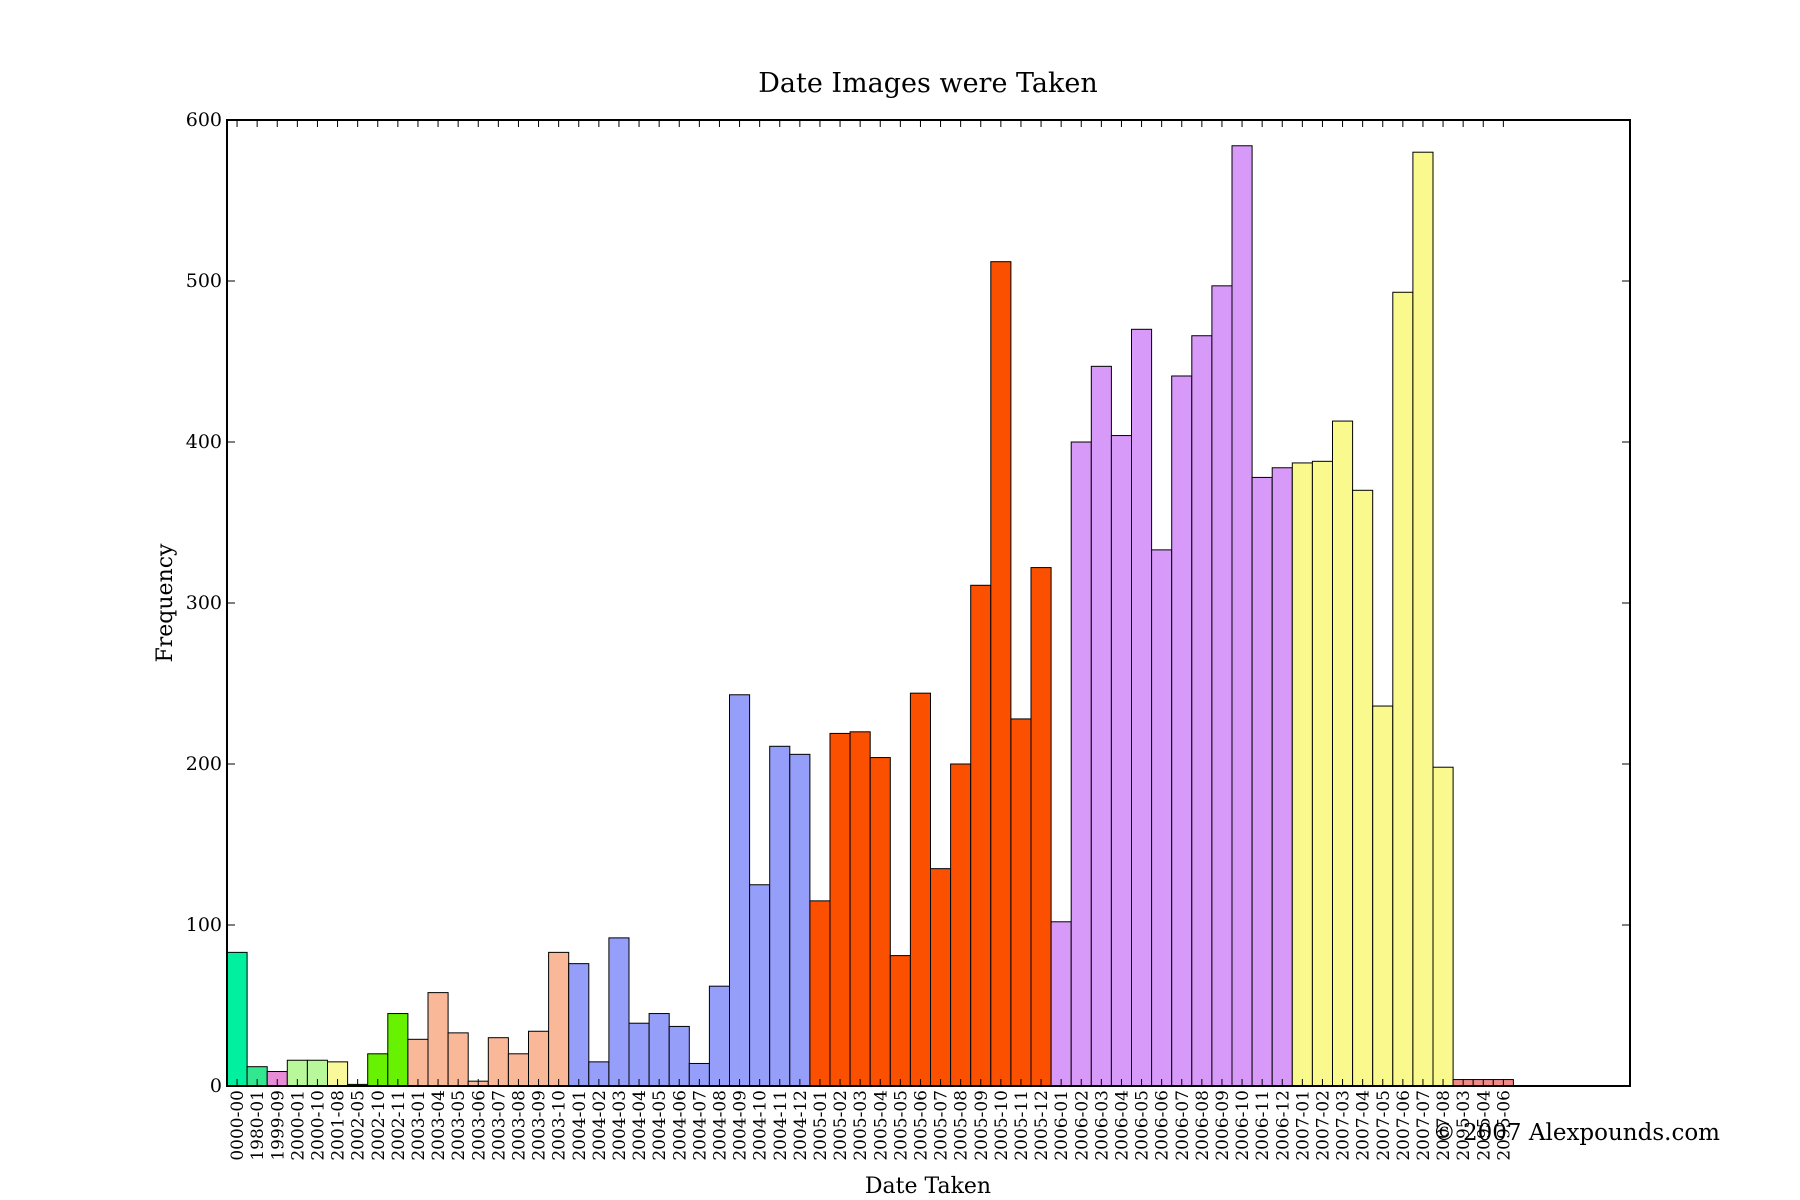  I want to click on x-tick-label-2004-02: 2004-02, so click(600, 1125).